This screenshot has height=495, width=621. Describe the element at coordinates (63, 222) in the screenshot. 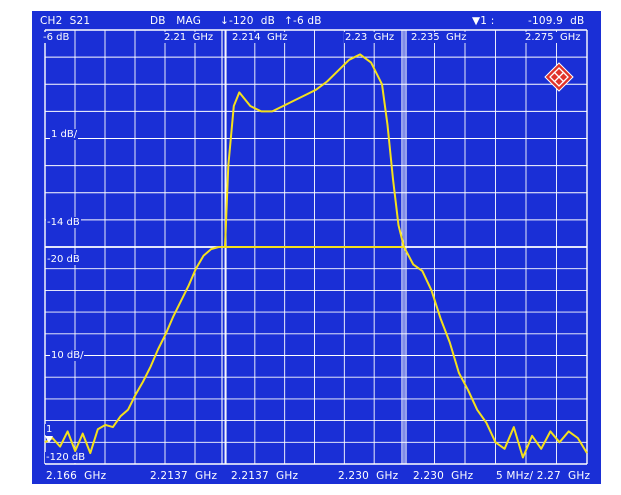

I see `upper-bottom-label: -14 dB` at that location.